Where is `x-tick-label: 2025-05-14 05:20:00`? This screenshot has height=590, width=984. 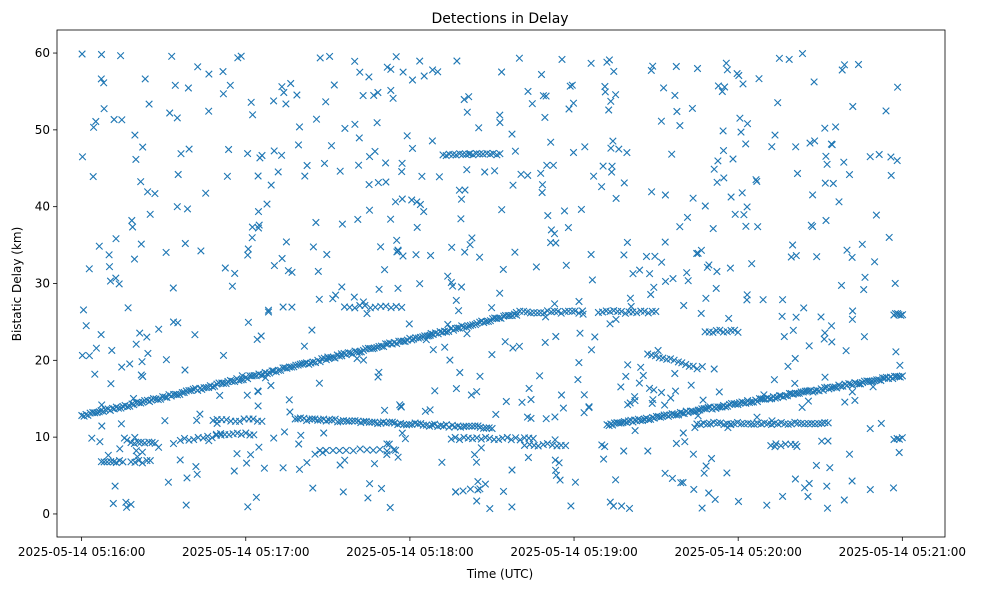 x-tick-label: 2025-05-14 05:20:00 is located at coordinates (737, 552).